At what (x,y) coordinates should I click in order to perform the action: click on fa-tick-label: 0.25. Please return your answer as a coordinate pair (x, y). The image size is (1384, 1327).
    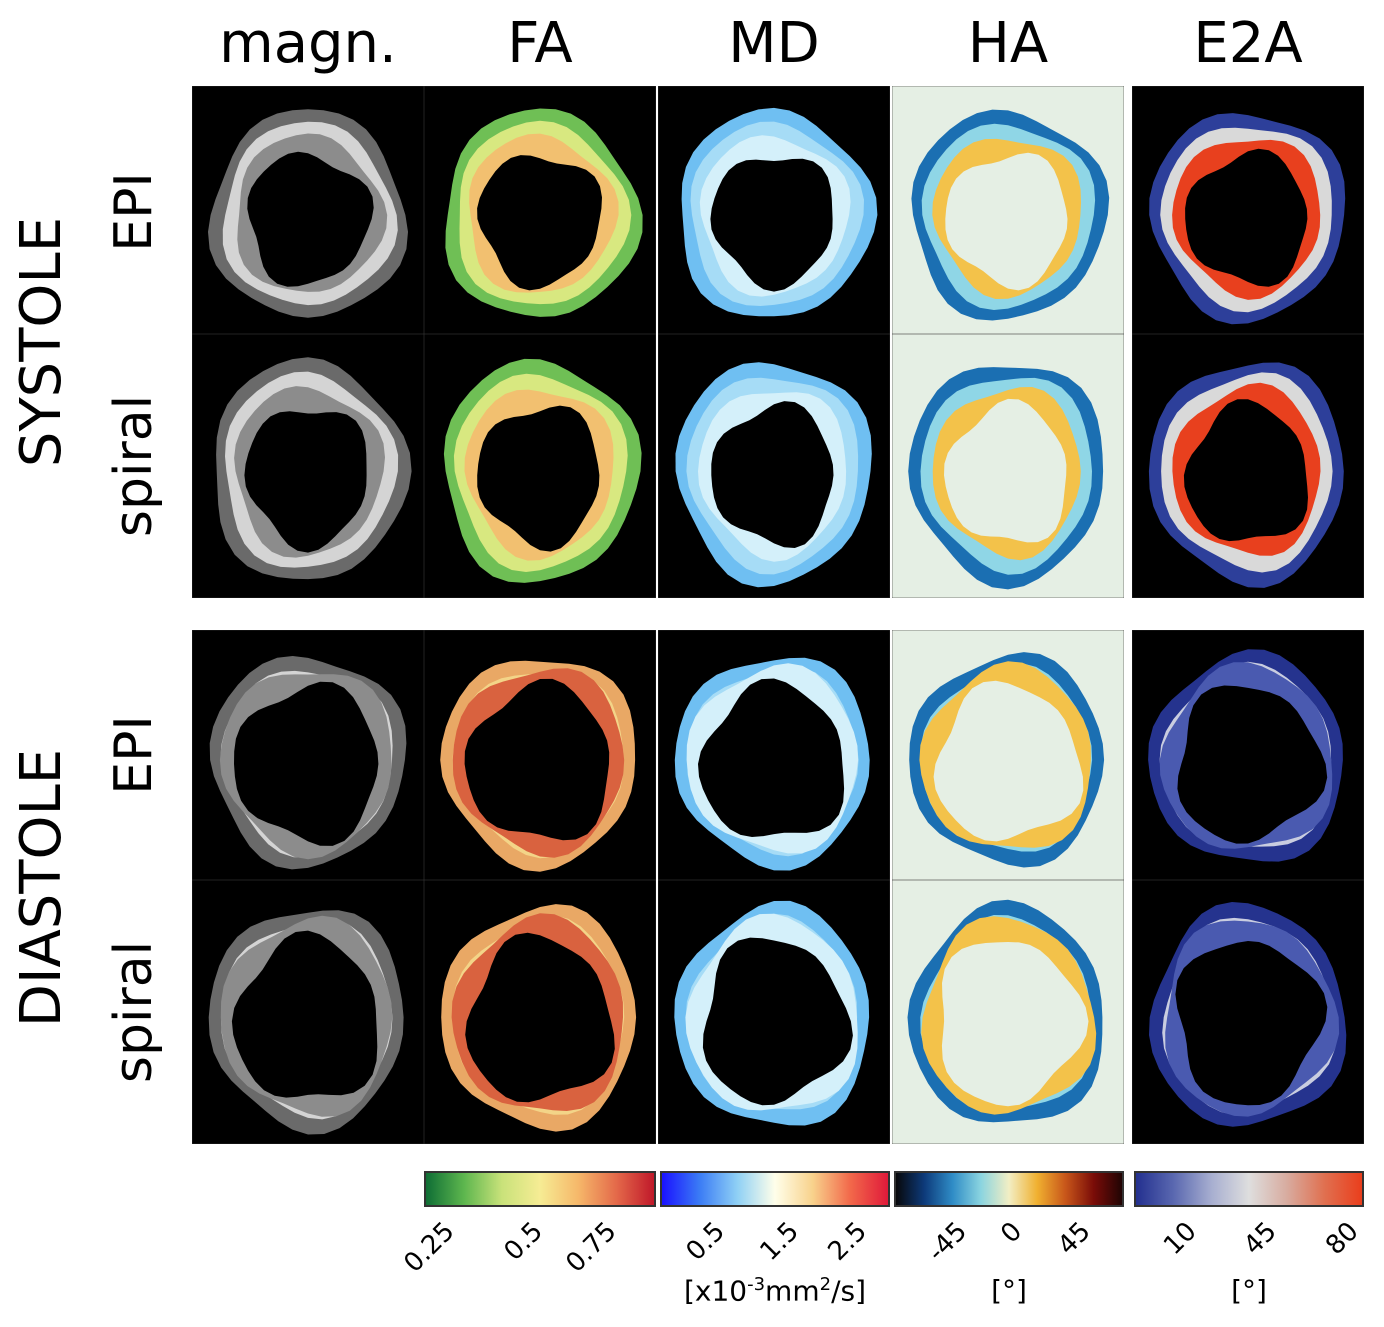
    Looking at the image, I should click on (429, 1247).